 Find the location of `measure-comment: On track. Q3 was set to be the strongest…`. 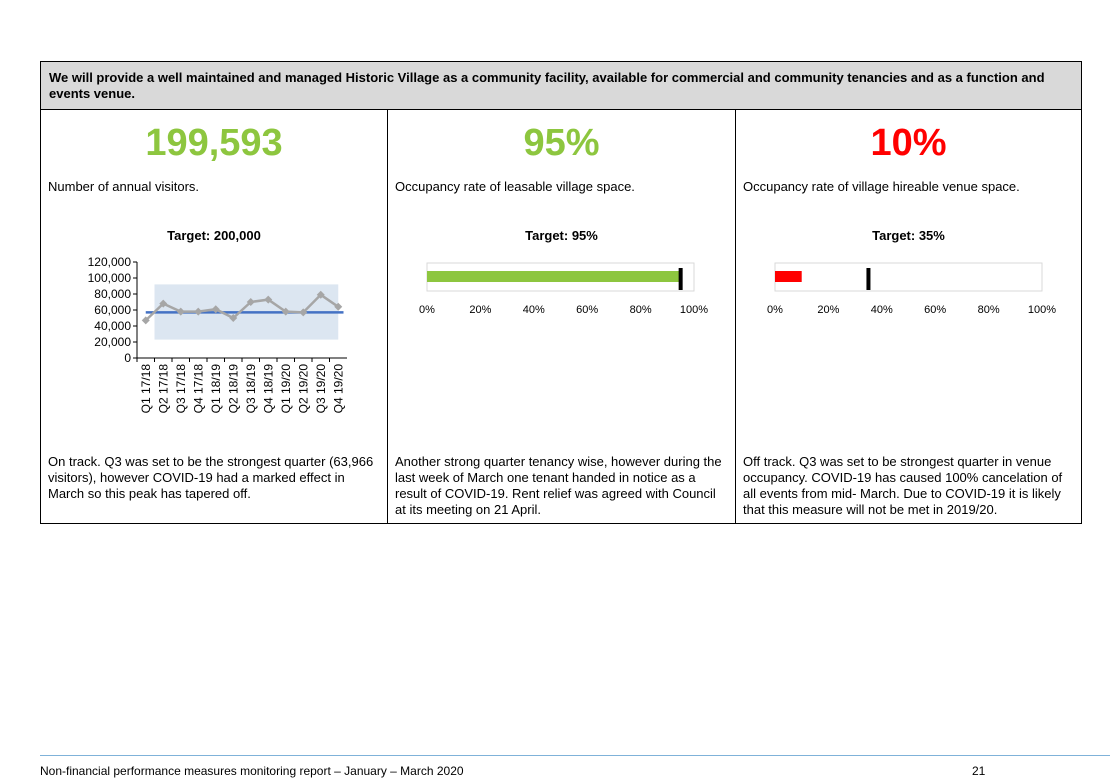

measure-comment: On track. Q3 was set to be the strongest… is located at coordinates (211, 477).